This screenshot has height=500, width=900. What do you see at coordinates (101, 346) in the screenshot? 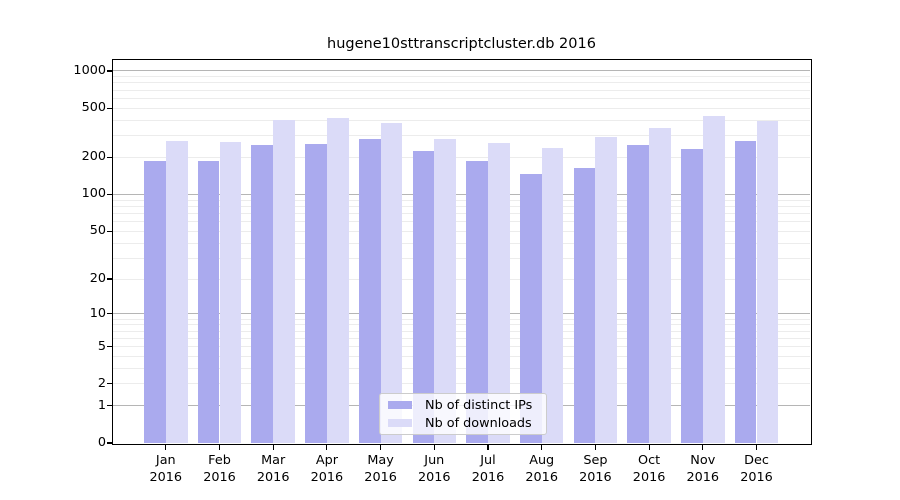
I see `y-tick-label-5: 5` at bounding box center [101, 346].